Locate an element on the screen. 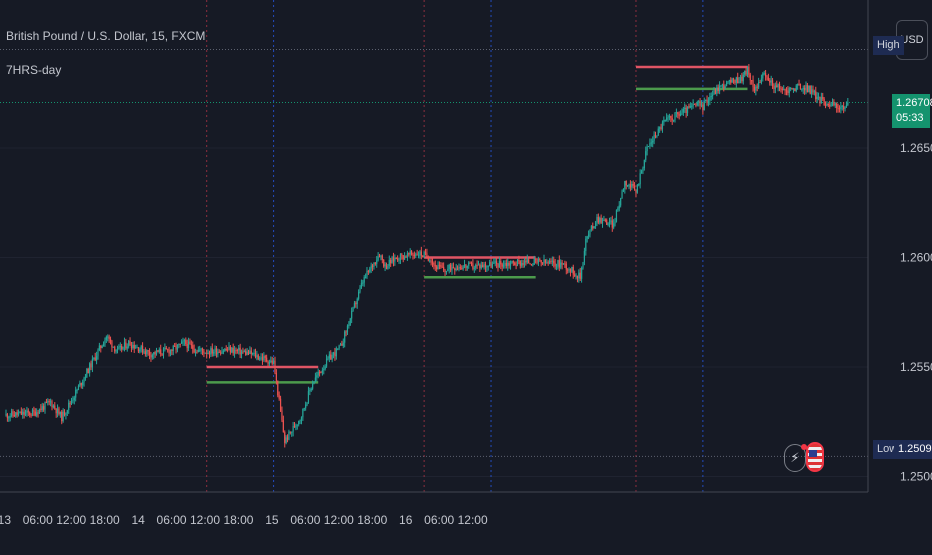  us-flag-icon is located at coordinates (815, 457).